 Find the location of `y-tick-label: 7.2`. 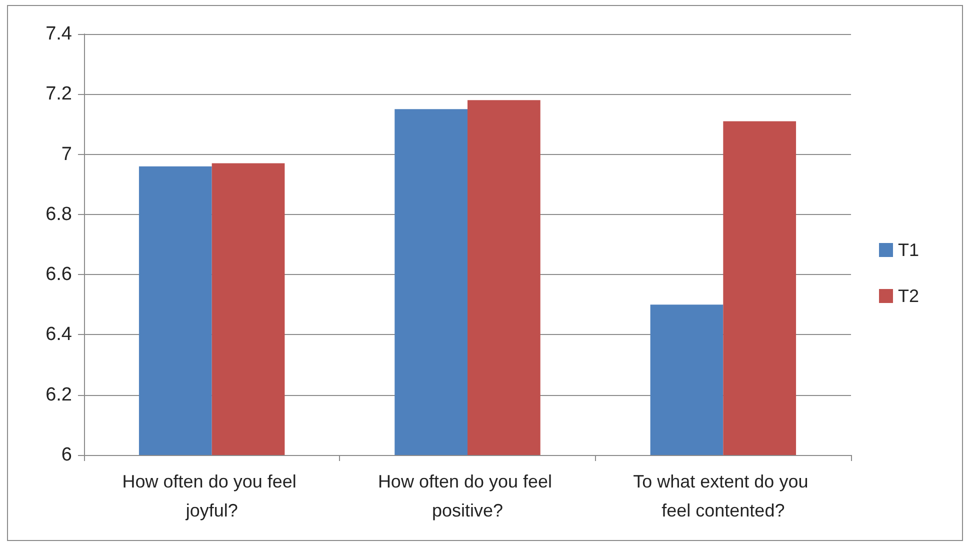

y-tick-label: 7.2 is located at coordinates (59, 94).